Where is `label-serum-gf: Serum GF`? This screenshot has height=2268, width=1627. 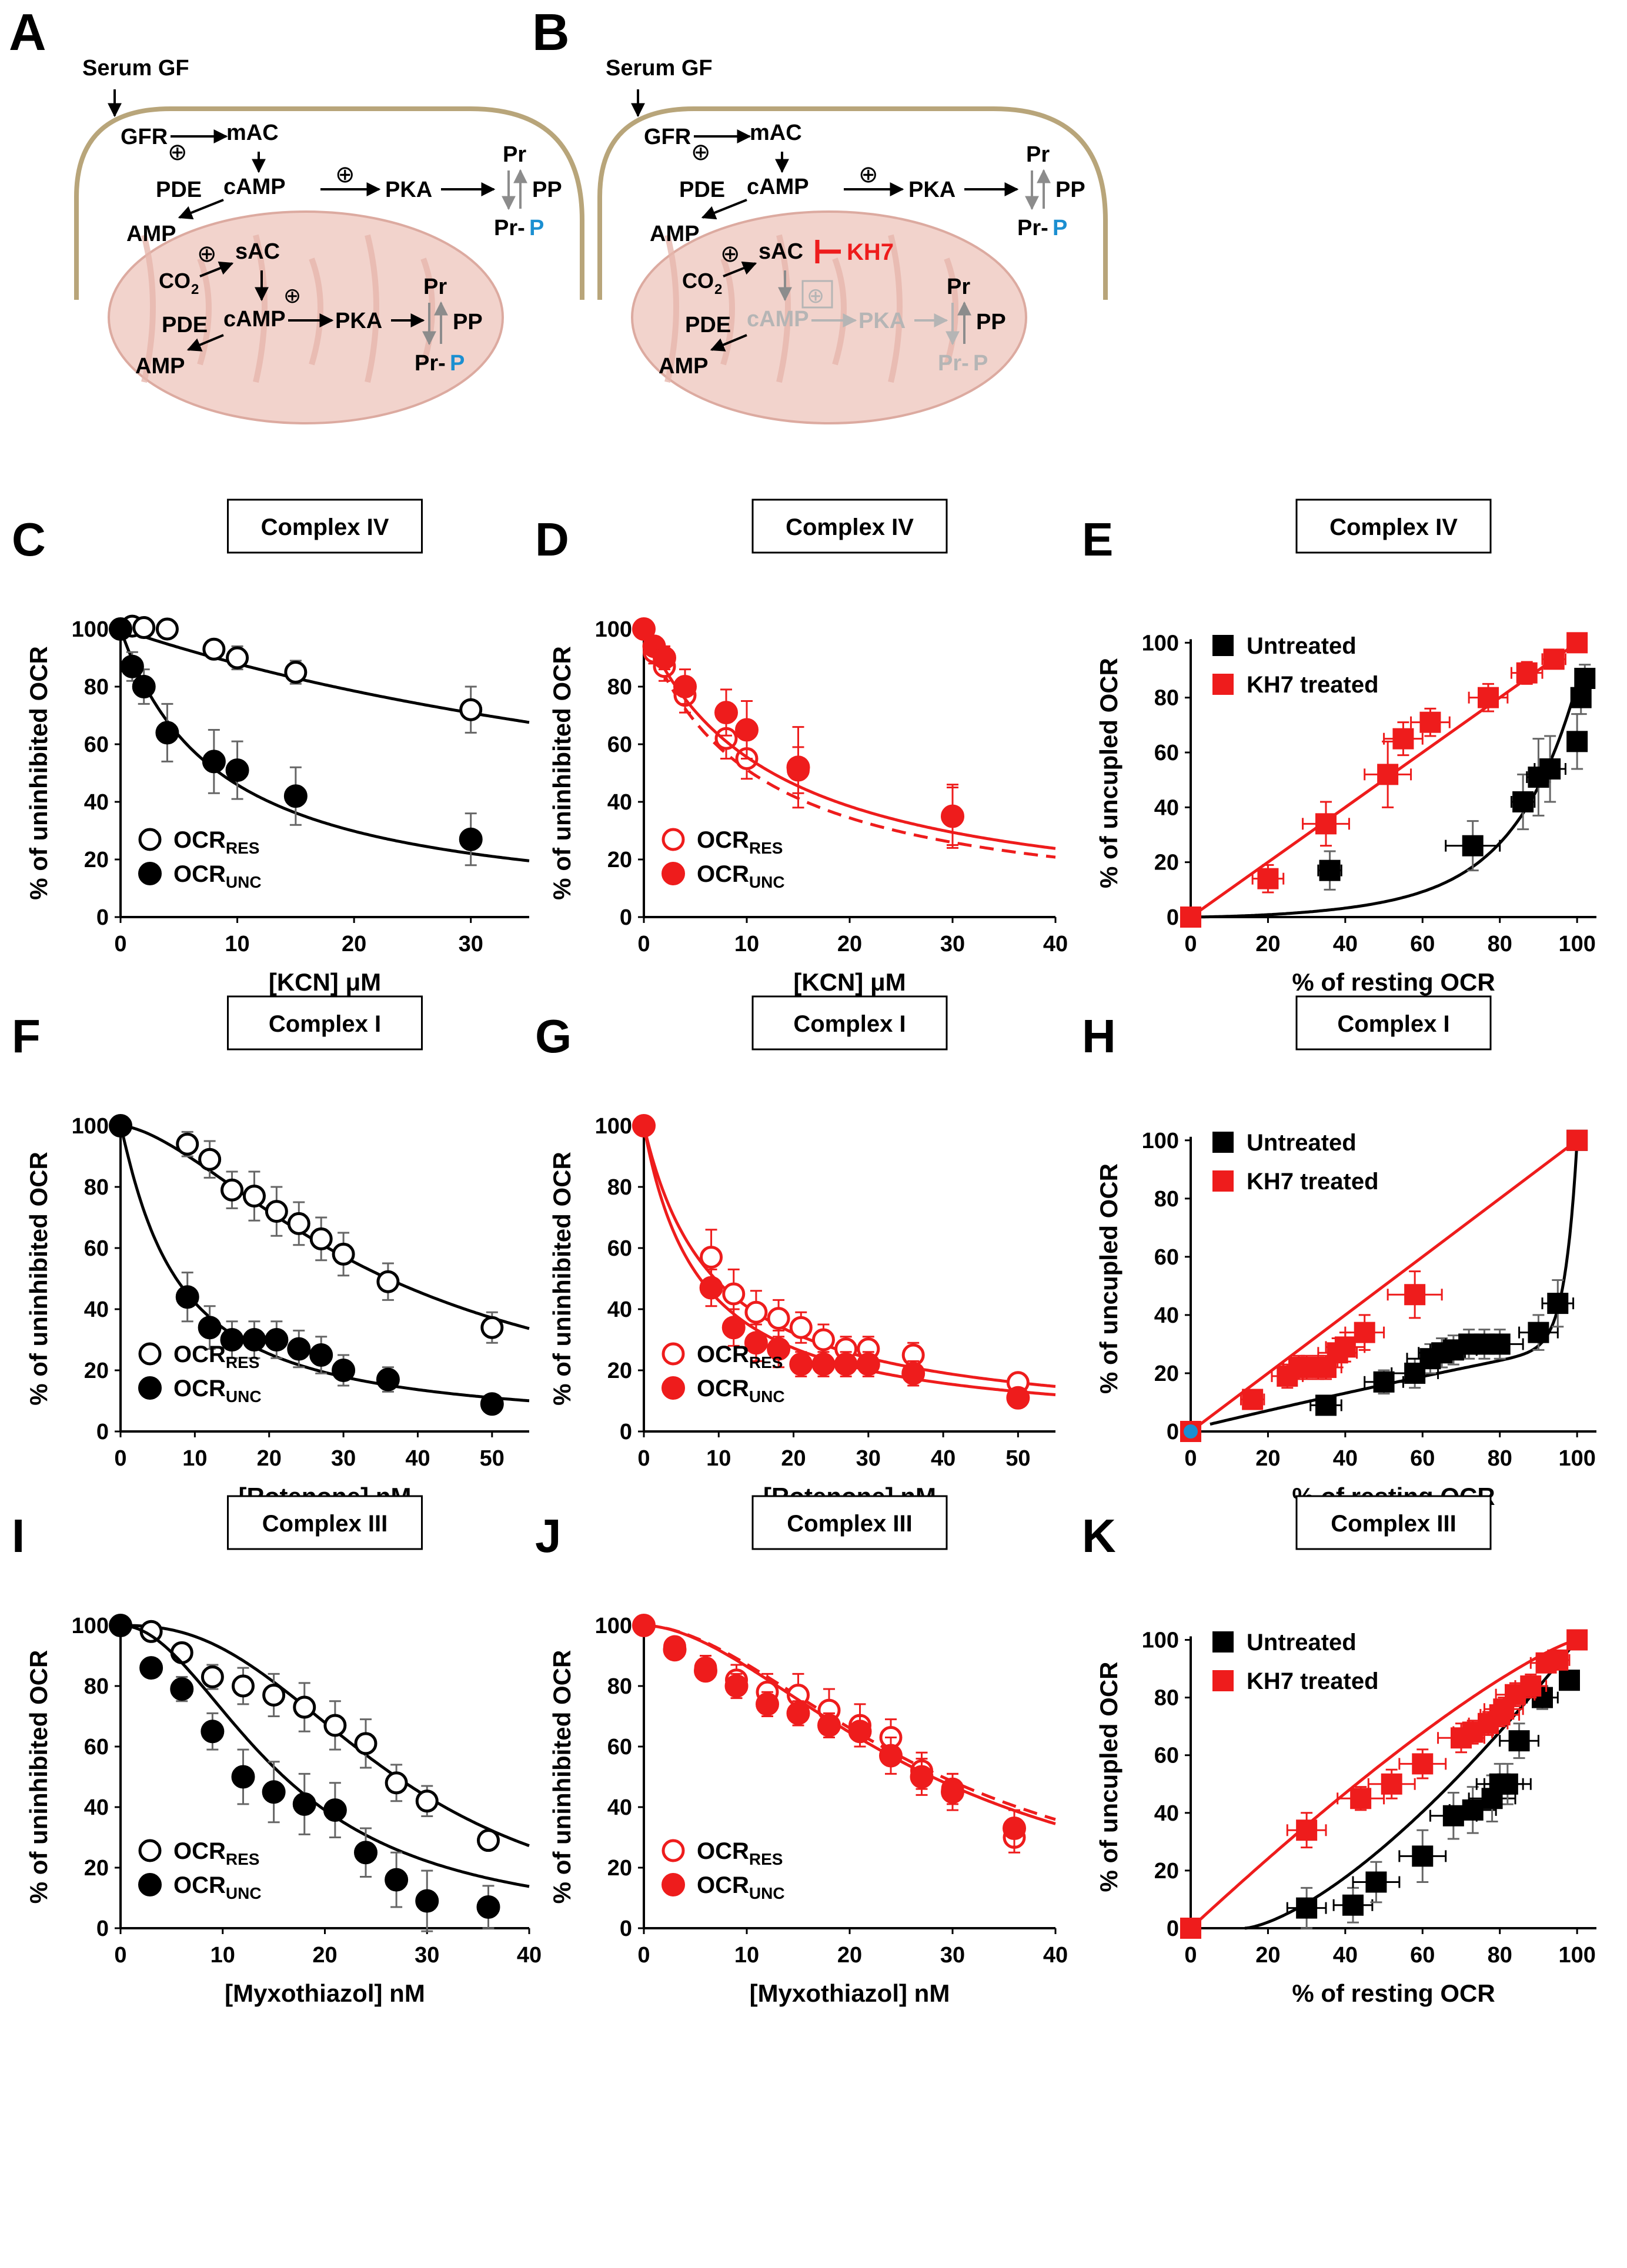 label-serum-gf: Serum GF is located at coordinates (135, 69).